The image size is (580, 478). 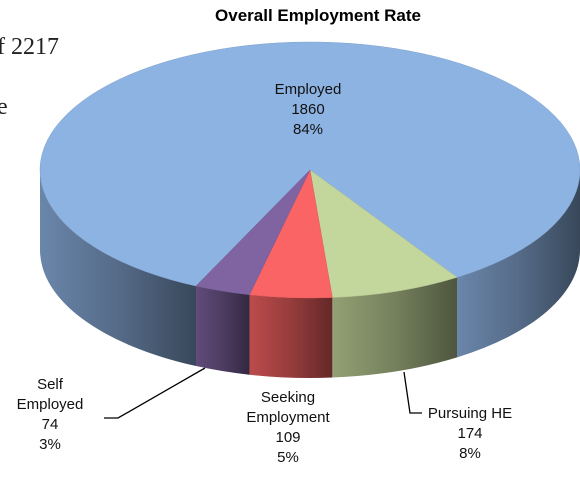 I want to click on value-label: 109, so click(x=288, y=437).